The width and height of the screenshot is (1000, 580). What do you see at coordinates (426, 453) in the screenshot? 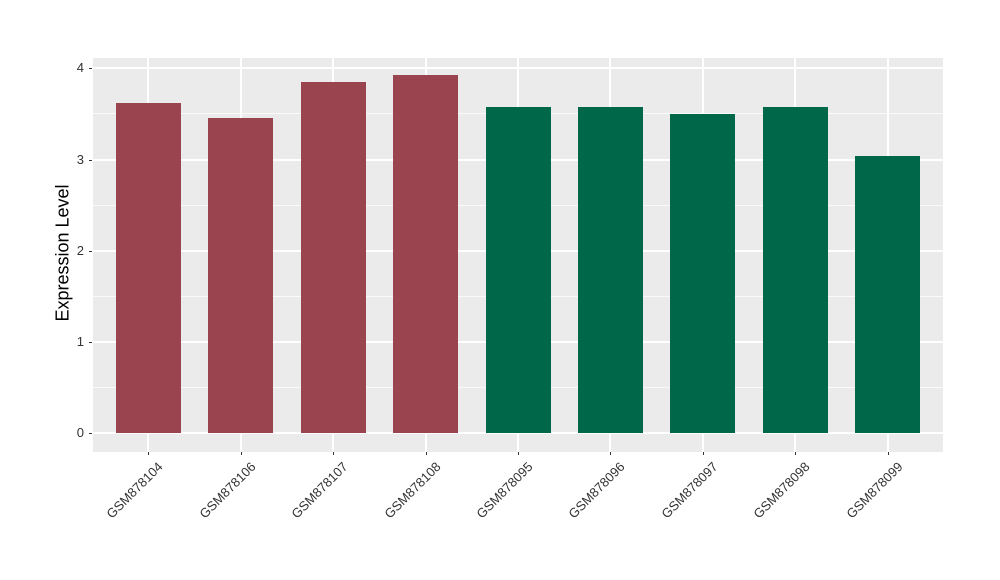
I see `x-tick-mark-GSM878108` at bounding box center [426, 453].